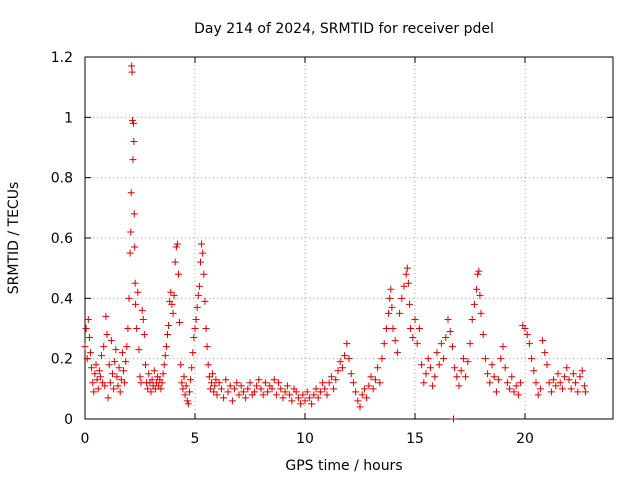 The width and height of the screenshot is (640, 480). What do you see at coordinates (68, 118) in the screenshot?
I see `y-tick-label: 1` at bounding box center [68, 118].